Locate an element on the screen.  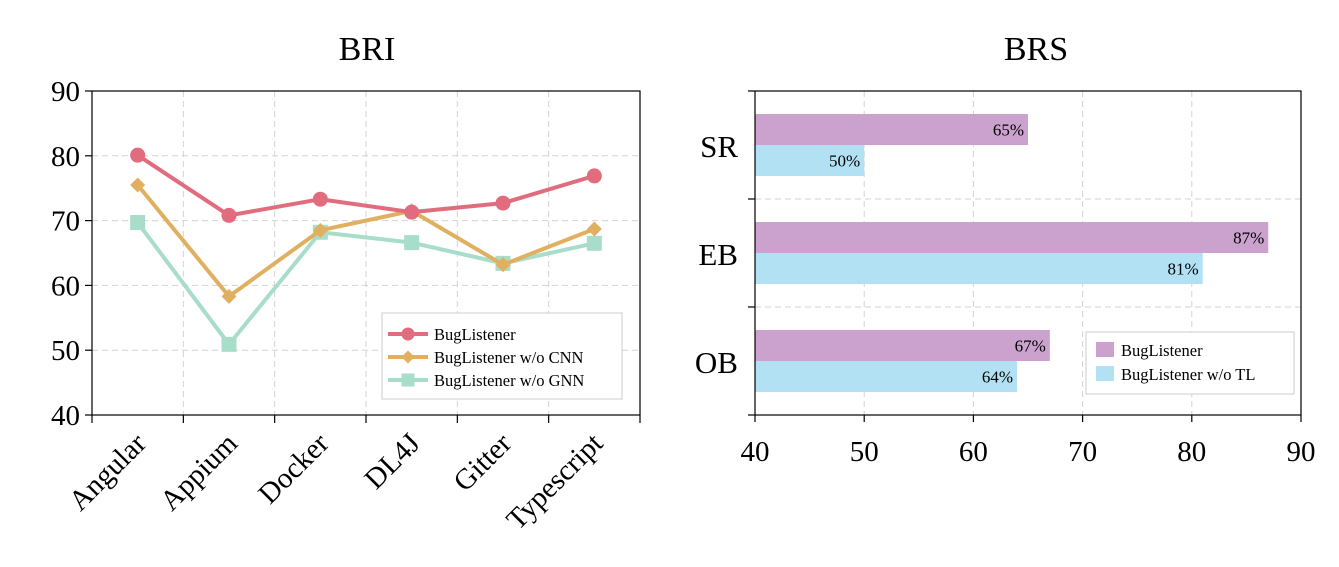
brs-ytick-label-sr: SR is located at coordinates (719, 146).